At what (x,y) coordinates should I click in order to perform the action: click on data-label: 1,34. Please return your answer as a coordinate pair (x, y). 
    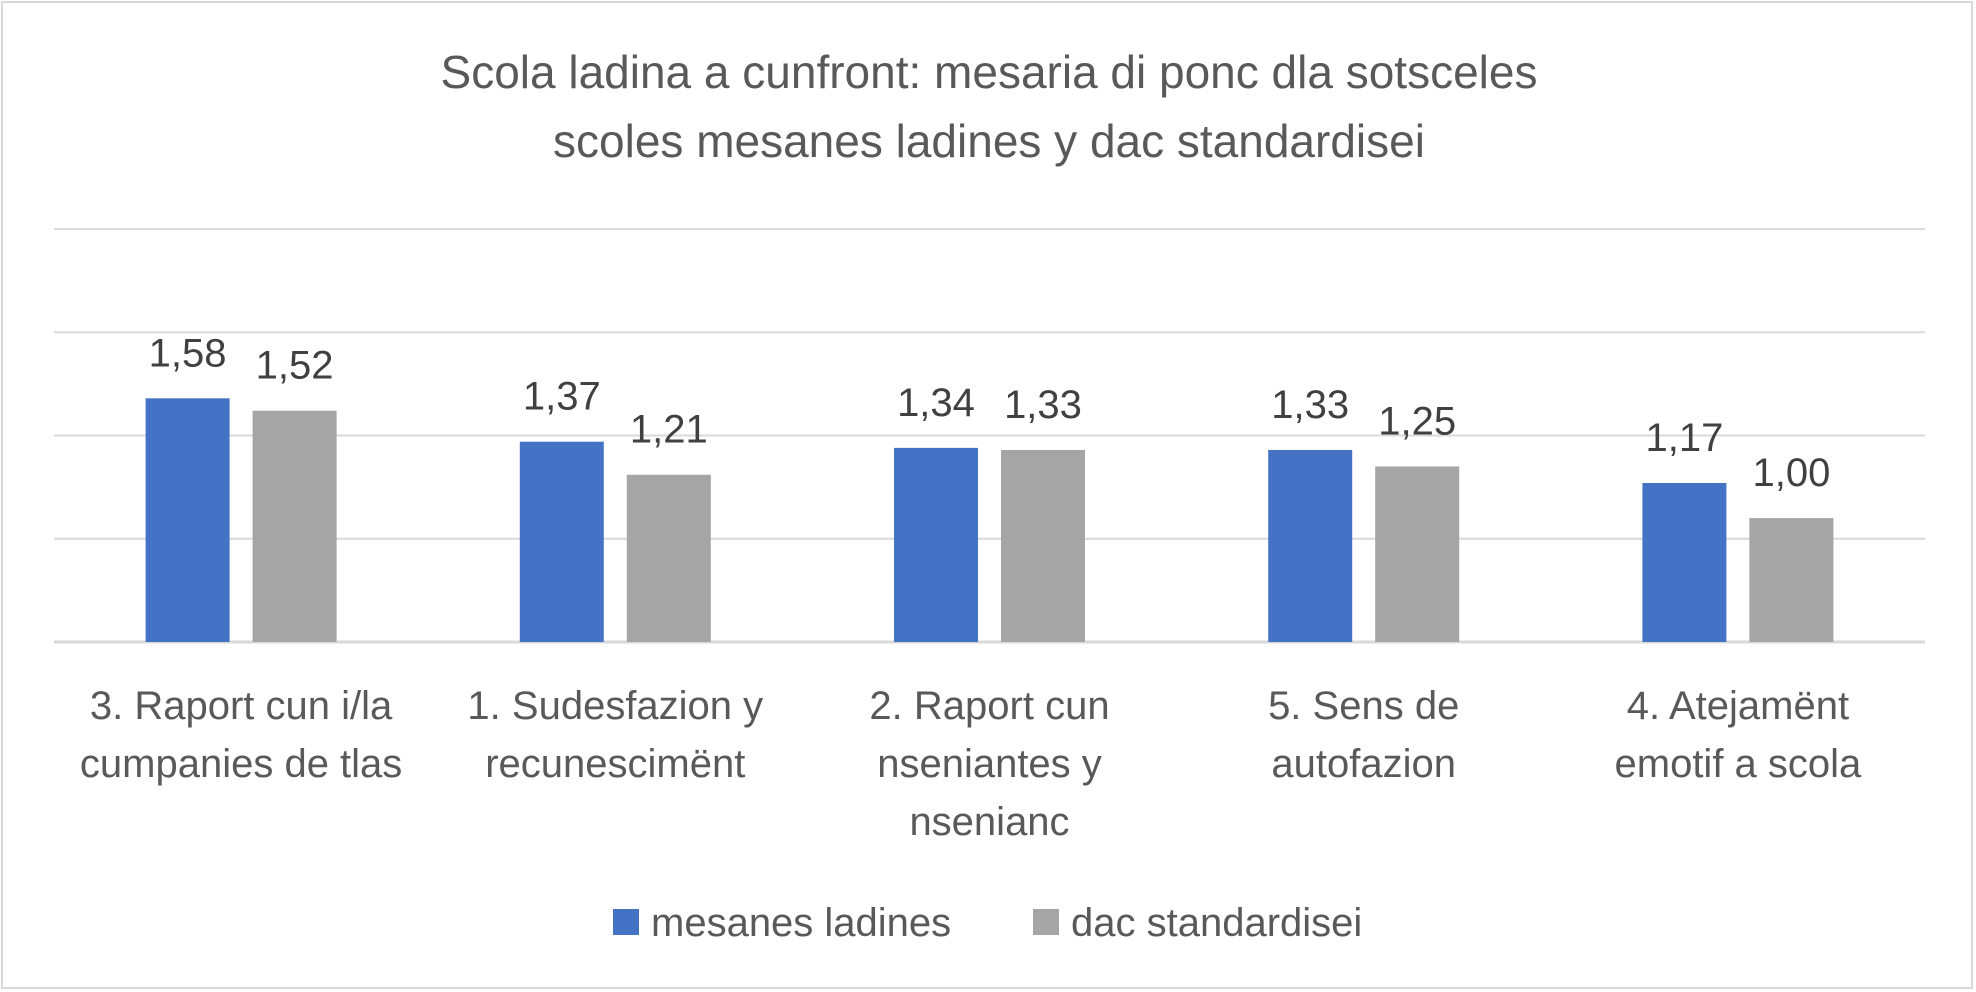
    Looking at the image, I should click on (936, 403).